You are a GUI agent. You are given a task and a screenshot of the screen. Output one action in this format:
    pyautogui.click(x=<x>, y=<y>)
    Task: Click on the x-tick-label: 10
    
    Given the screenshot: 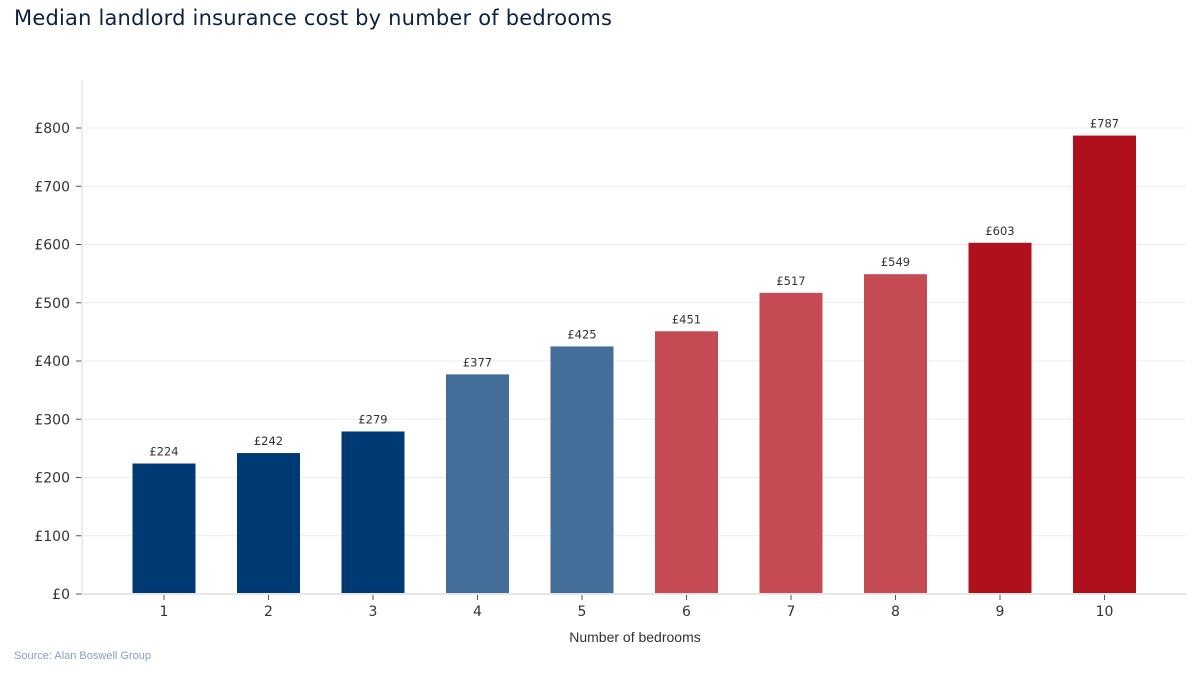 What is the action you would take?
    pyautogui.click(x=1105, y=612)
    